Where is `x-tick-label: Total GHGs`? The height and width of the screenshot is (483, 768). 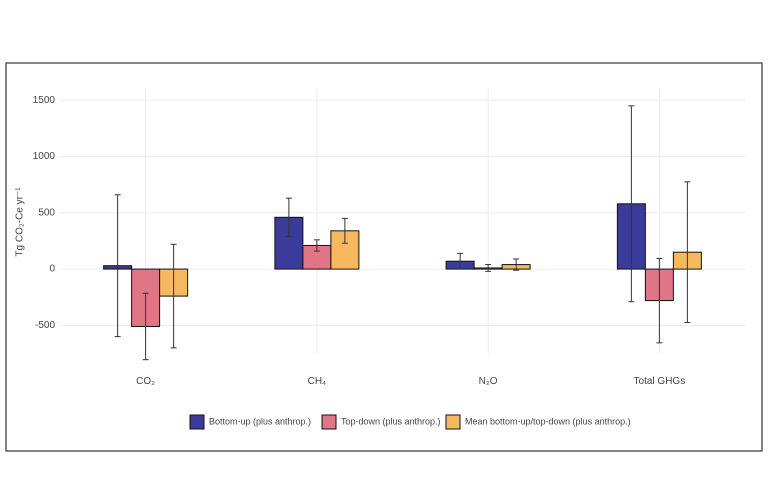 x-tick-label: Total GHGs is located at coordinates (660, 381).